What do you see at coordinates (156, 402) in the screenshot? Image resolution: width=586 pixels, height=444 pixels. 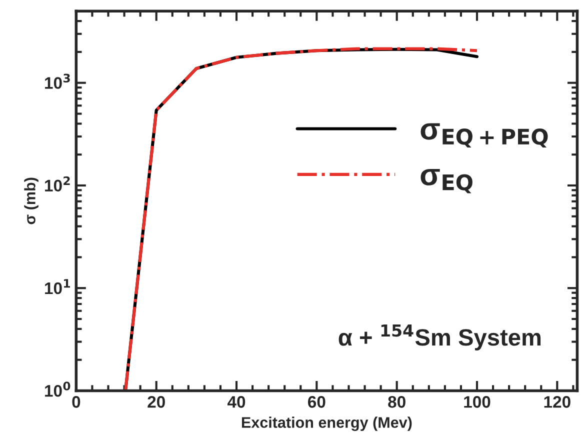 I see `x-tick-label: 20` at bounding box center [156, 402].